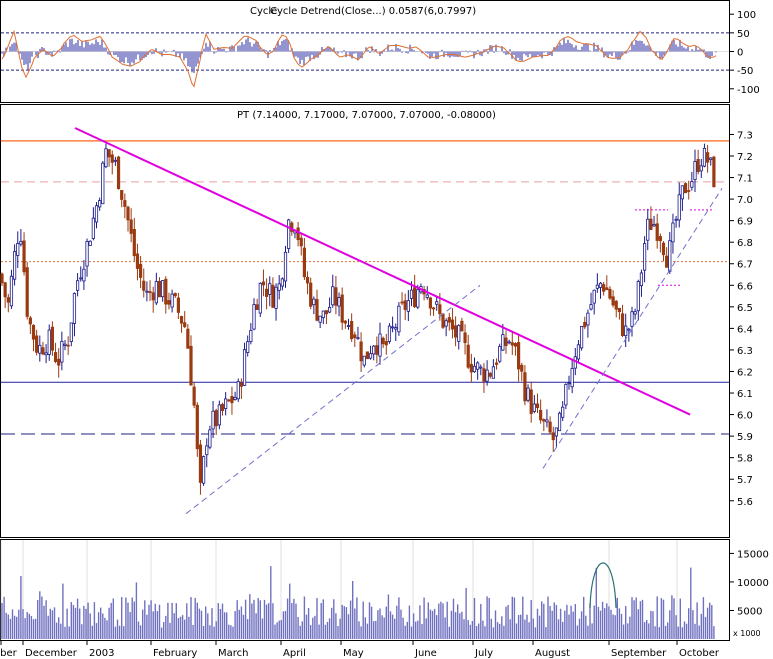  What do you see at coordinates (745, 71) in the screenshot?
I see `osc-tick-label: -50` at bounding box center [745, 71].